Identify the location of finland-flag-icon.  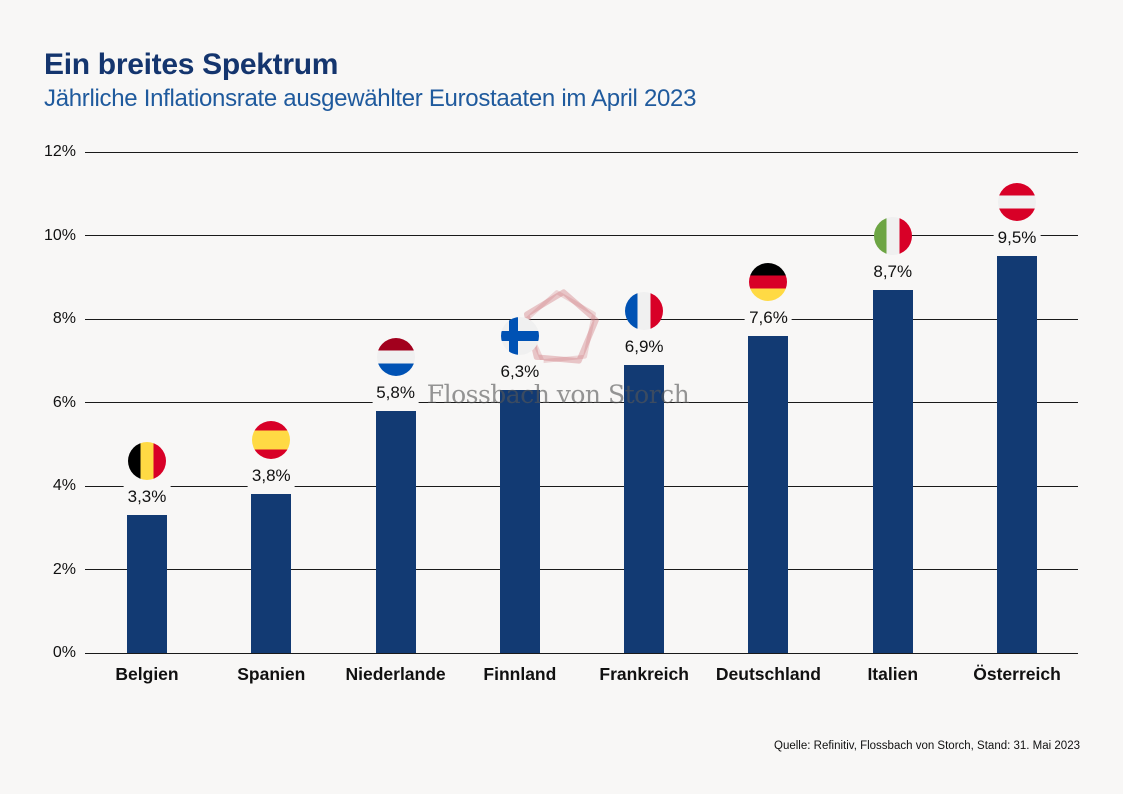
(519, 335).